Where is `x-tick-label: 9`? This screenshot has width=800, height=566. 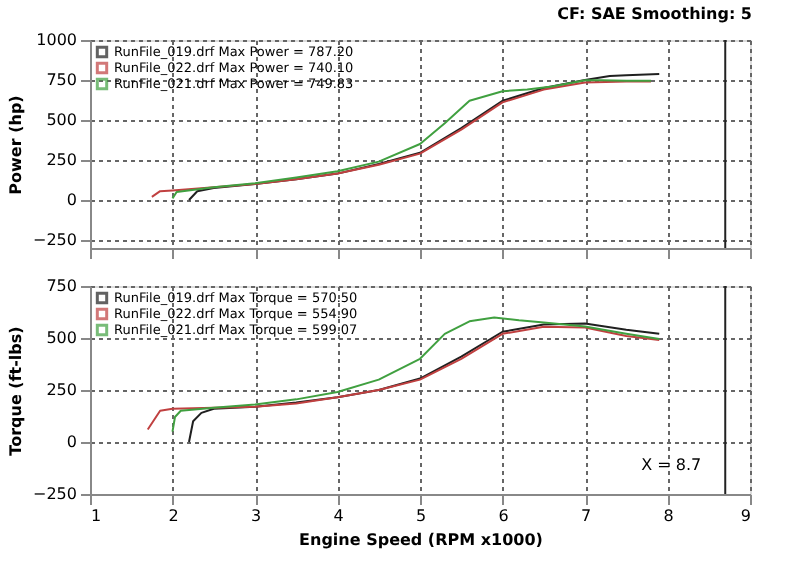
x-tick-label: 9 is located at coordinates (745, 516).